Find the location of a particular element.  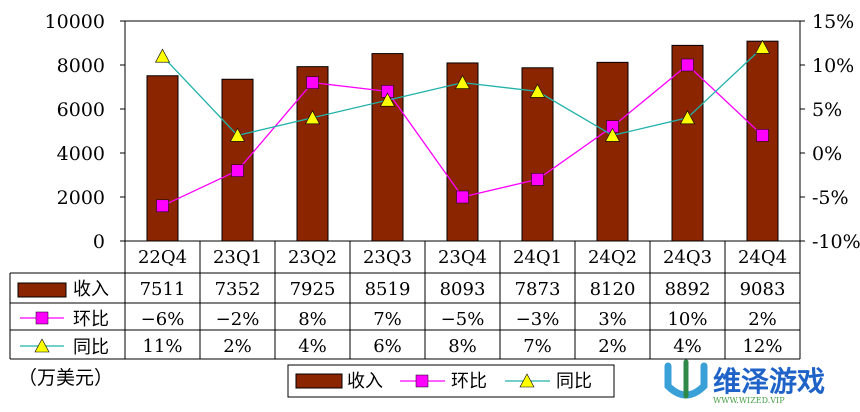

y-right-tick-label: 5% is located at coordinates (827, 110).